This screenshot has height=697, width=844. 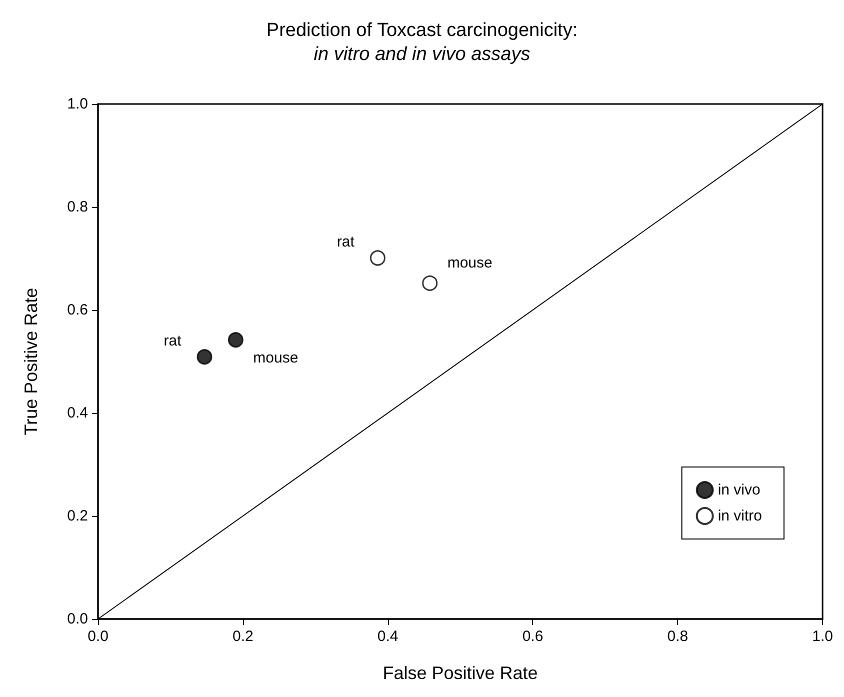 I want to click on x-tick-label: 1.0, so click(x=823, y=636).